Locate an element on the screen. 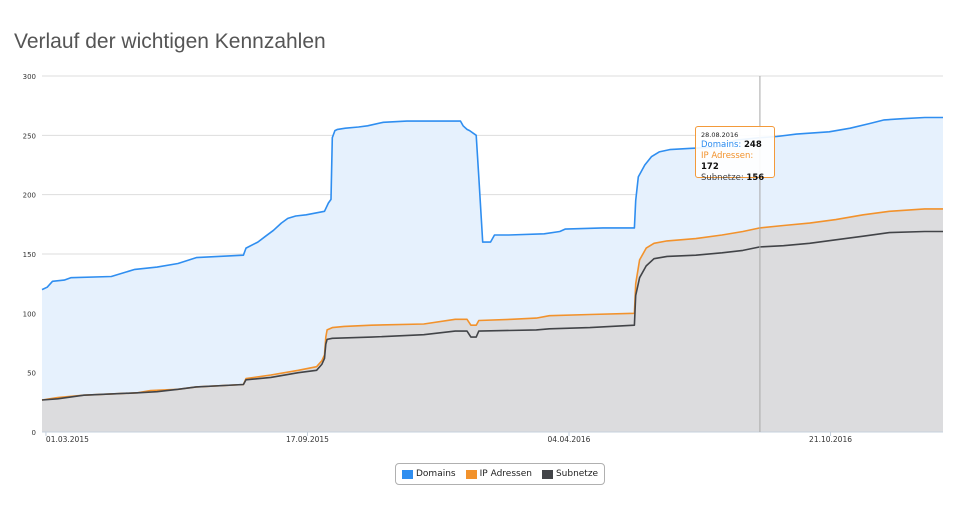 This screenshot has width=978, height=512. y-tick-label-200: 200 is located at coordinates (29, 196).